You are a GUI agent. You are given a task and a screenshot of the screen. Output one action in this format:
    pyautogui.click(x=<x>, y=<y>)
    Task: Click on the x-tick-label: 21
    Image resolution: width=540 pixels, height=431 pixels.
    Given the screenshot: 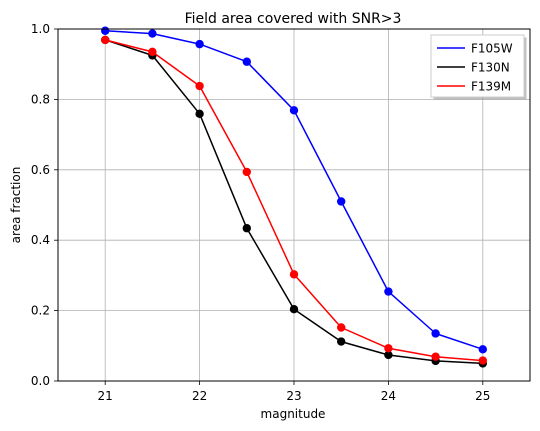 What is the action you would take?
    pyautogui.click(x=105, y=396)
    